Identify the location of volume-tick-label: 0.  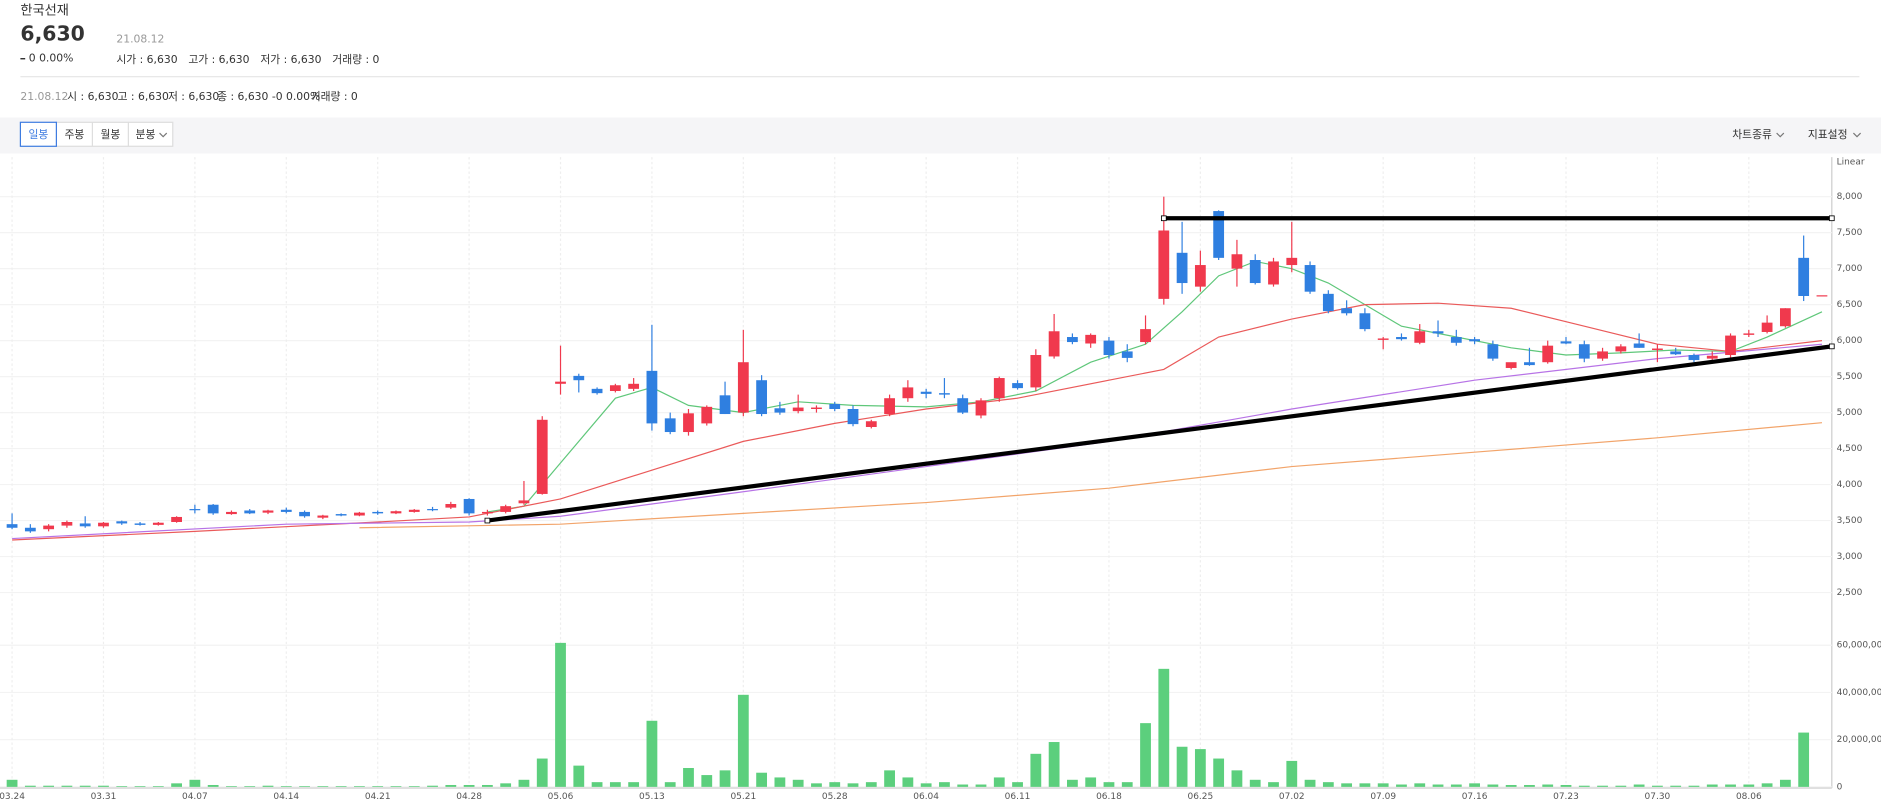
(1840, 787).